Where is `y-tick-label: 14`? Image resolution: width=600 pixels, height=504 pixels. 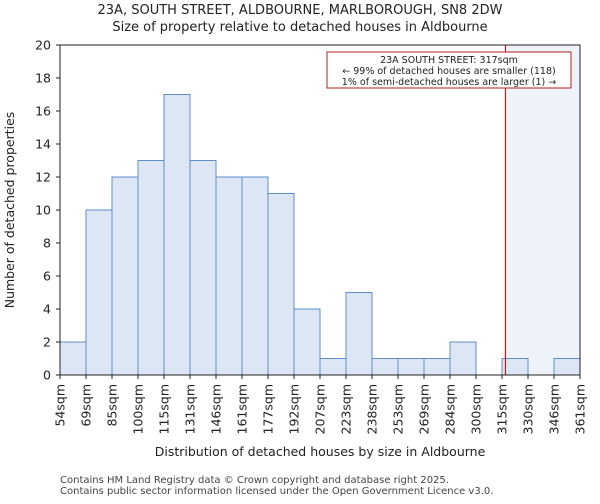
y-tick-label: 14 is located at coordinates (43, 144).